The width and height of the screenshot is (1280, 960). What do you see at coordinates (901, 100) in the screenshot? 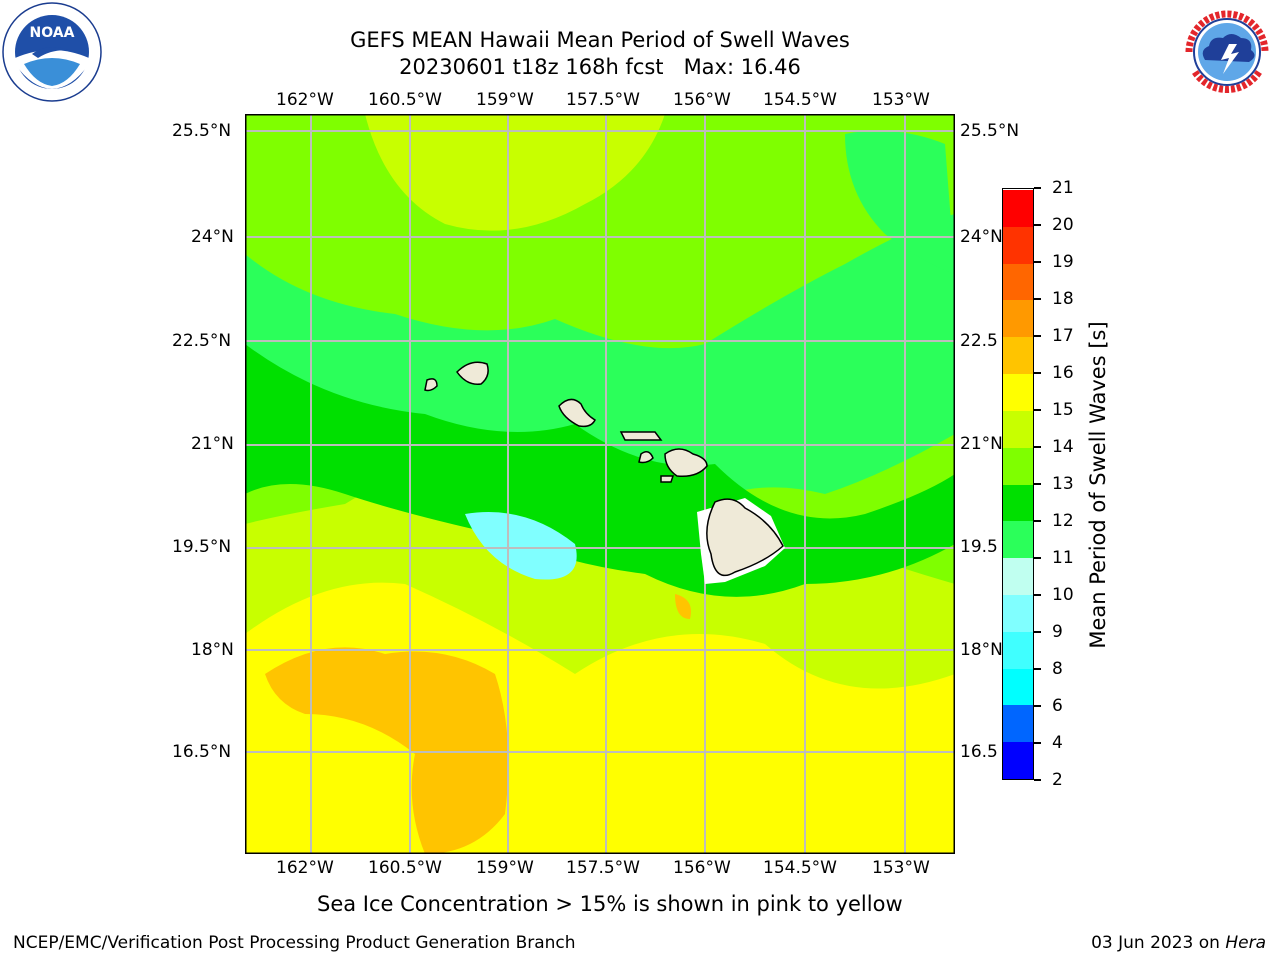
I see `lon-tick-top-7: 153°W` at bounding box center [901, 100].